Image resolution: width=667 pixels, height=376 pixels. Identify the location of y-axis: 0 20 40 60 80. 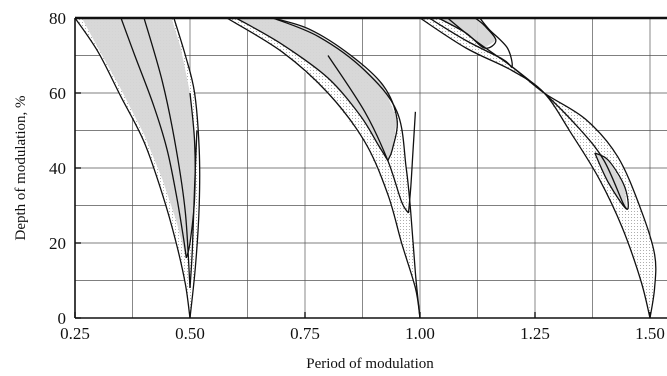
(65, 168).